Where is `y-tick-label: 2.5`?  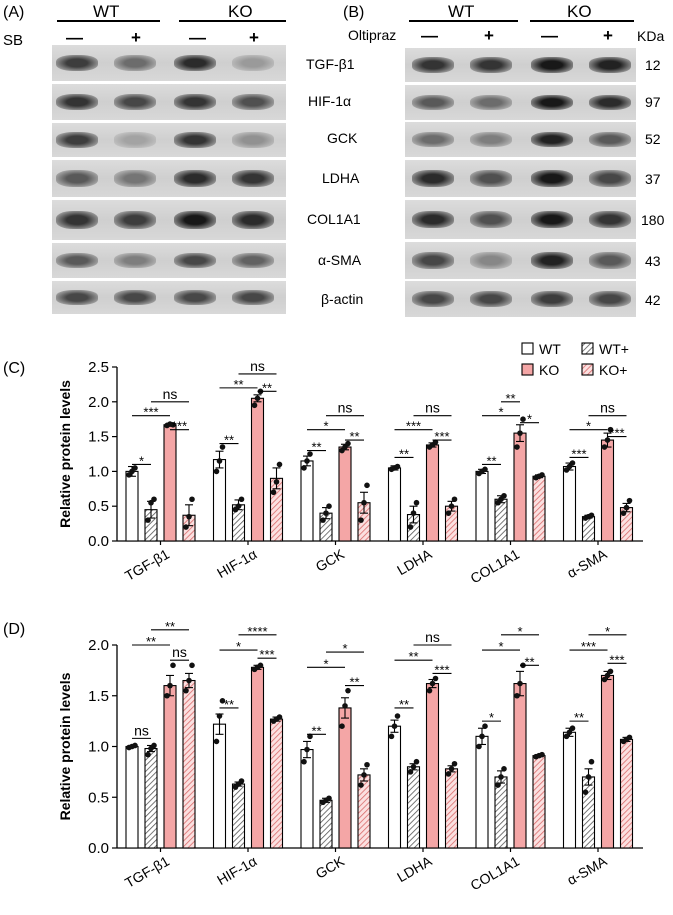
y-tick-label: 2.5 is located at coordinates (98, 367).